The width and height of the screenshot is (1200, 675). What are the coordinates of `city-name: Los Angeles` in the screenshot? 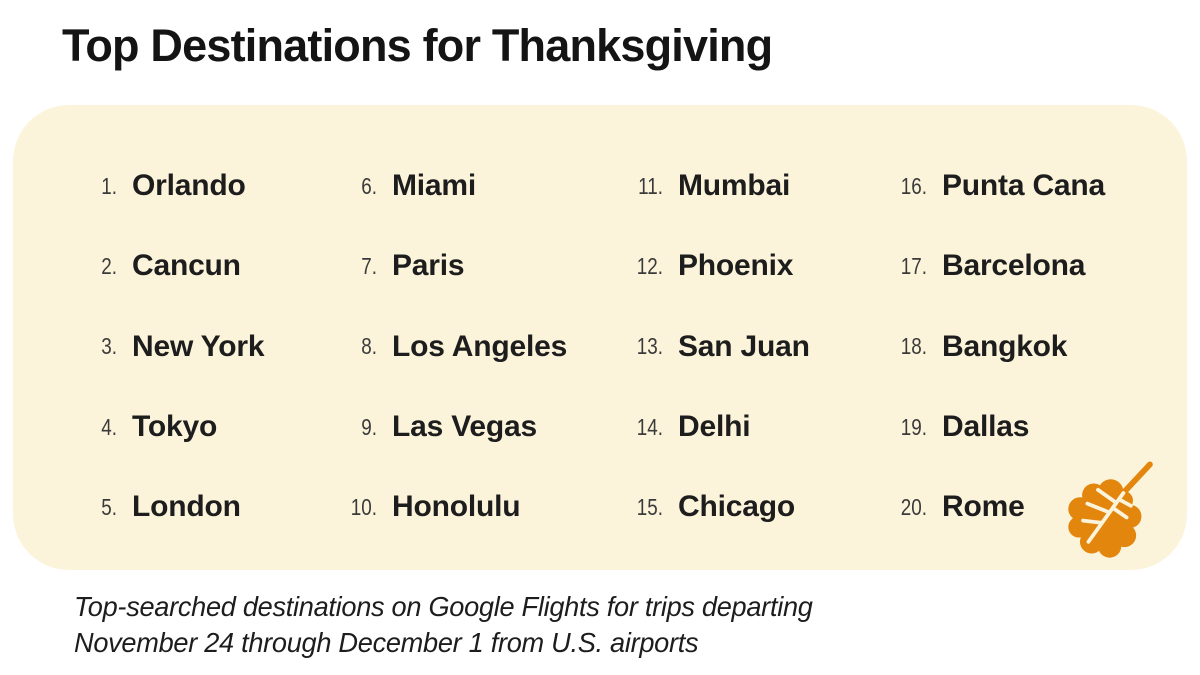 It's located at (480, 346).